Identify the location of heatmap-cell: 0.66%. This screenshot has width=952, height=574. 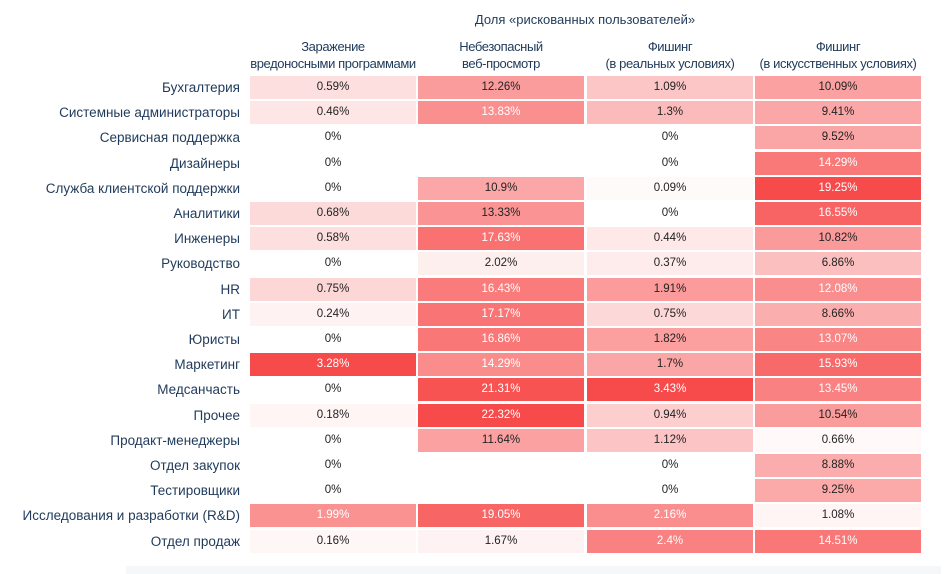
(838, 440).